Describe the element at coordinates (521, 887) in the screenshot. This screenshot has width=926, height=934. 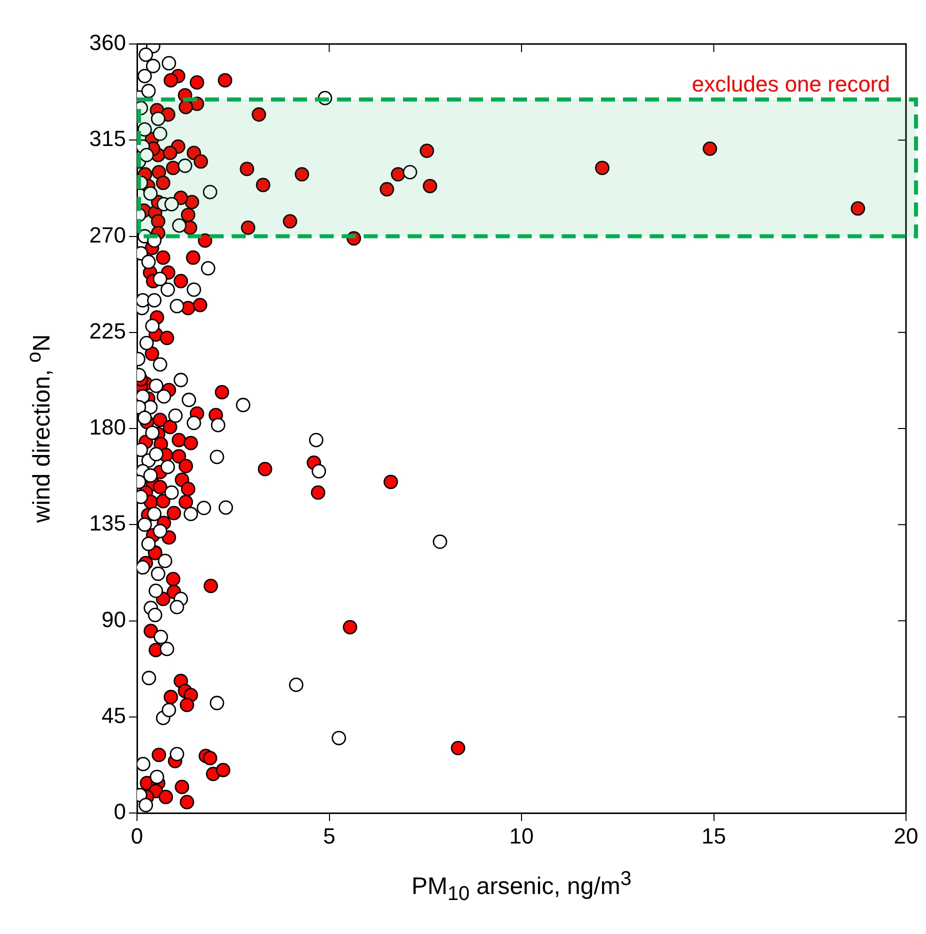
I see `x-axis-title: PM$_{10}$ arsenic, ng/m$^{3}$` at that location.